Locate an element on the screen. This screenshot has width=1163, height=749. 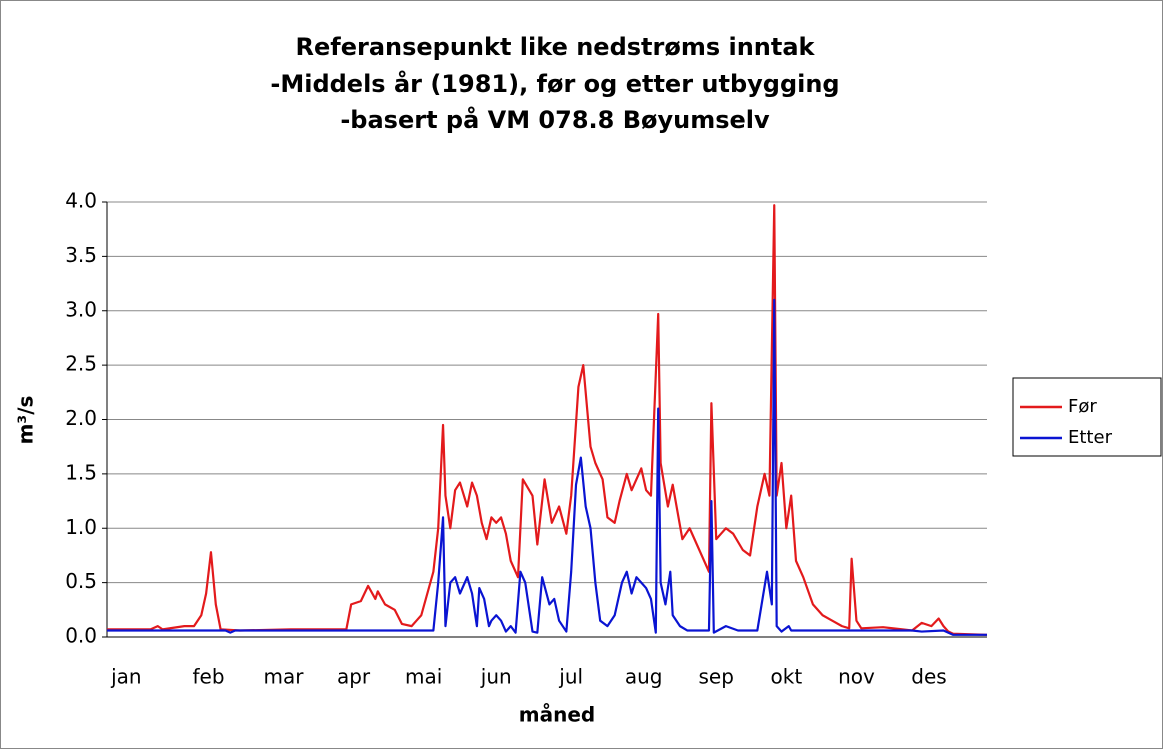
chart-title: -basert på VM 078.8 Bøyumselv is located at coordinates (555, 119).